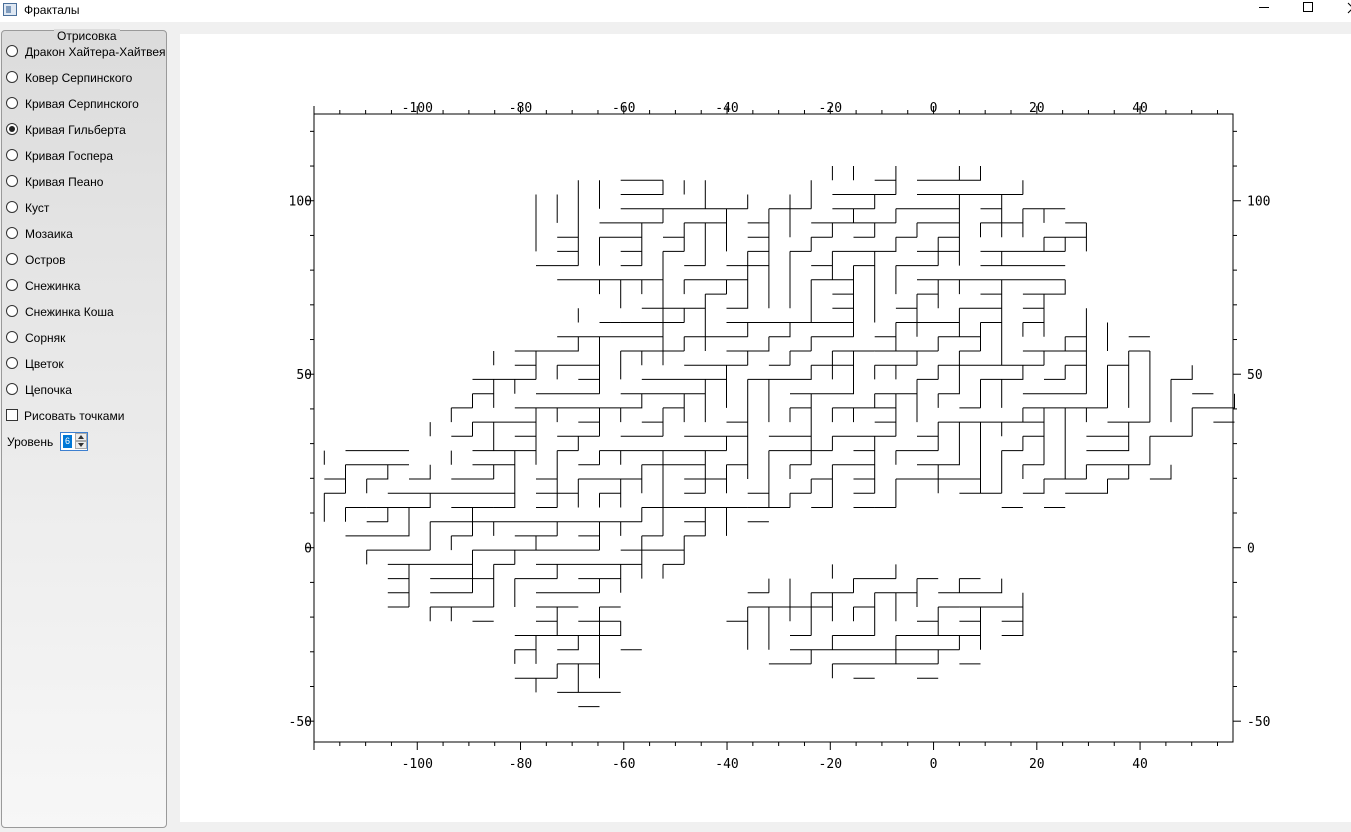 The height and width of the screenshot is (832, 1351). What do you see at coordinates (37, 208) in the screenshot?
I see `fractal-option-label: Куст` at bounding box center [37, 208].